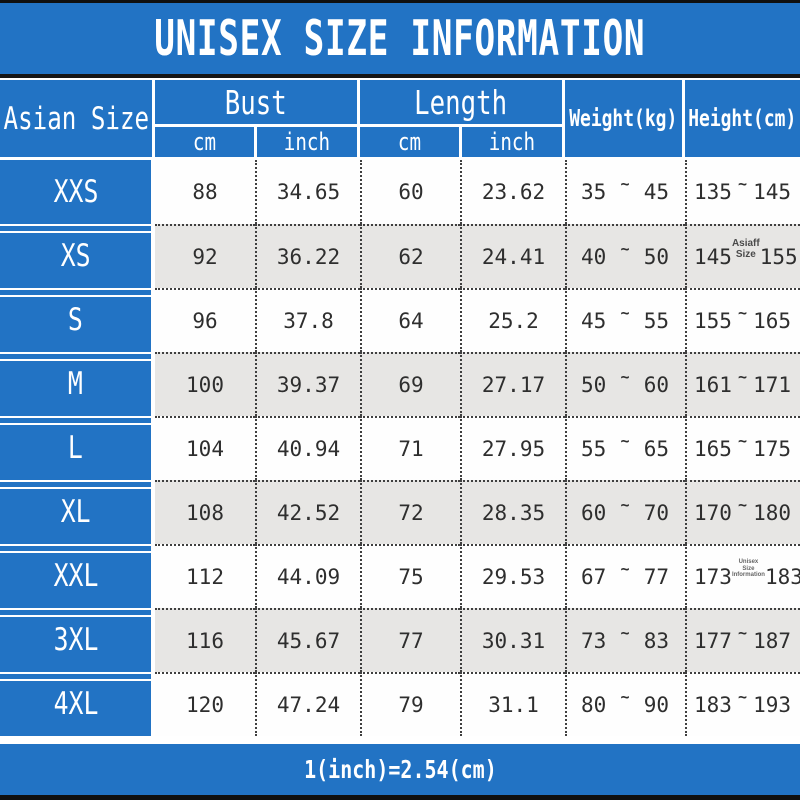 The height and width of the screenshot is (800, 800). I want to click on bust-inch-cell: 34.65, so click(307, 192).